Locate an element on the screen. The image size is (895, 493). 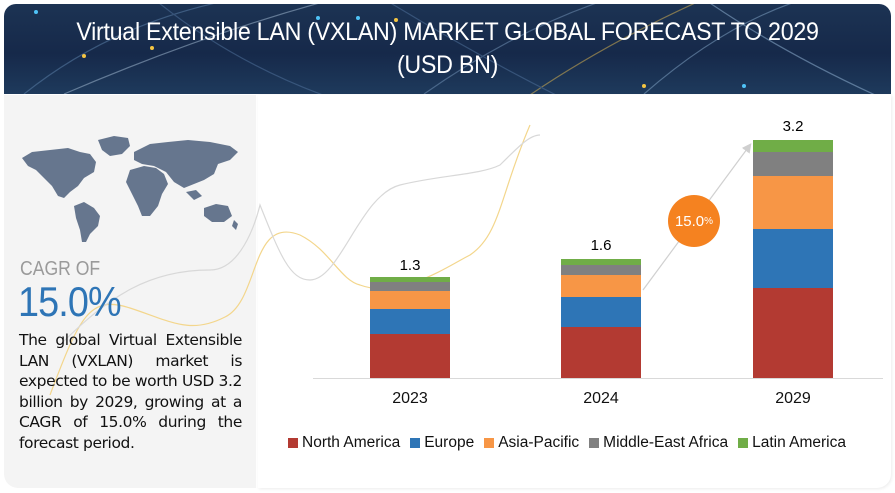
legend-item-latin-america: Latin America is located at coordinates (792, 443).